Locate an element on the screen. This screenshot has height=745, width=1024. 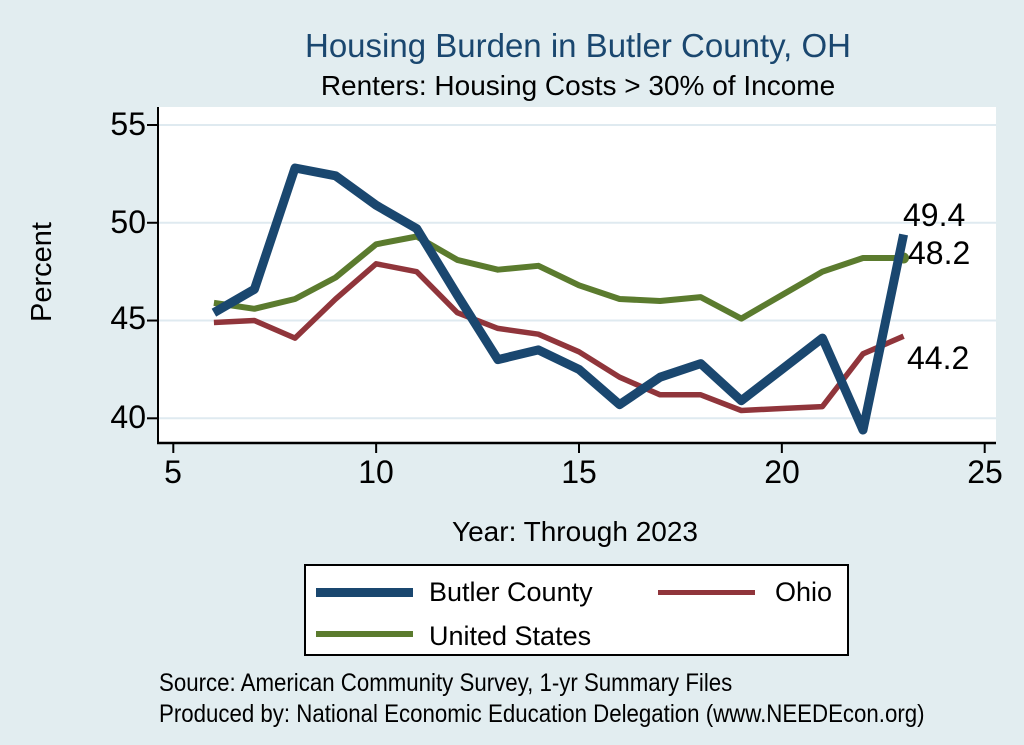
legend-label-us: United States is located at coordinates (510, 636).